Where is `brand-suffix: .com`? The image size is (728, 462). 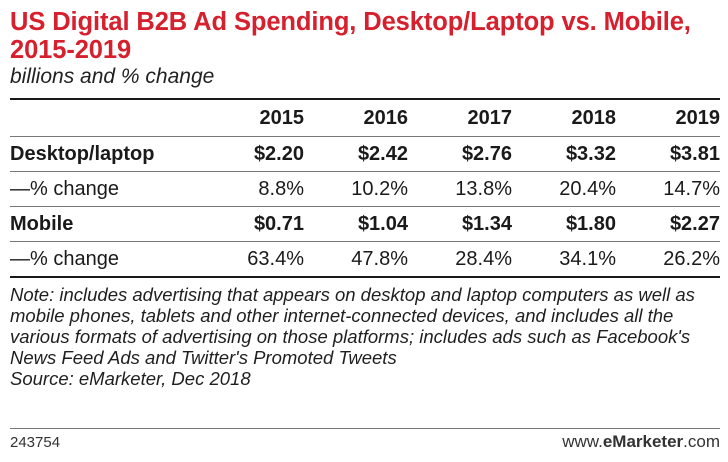
brand-suffix: .com is located at coordinates (701, 441).